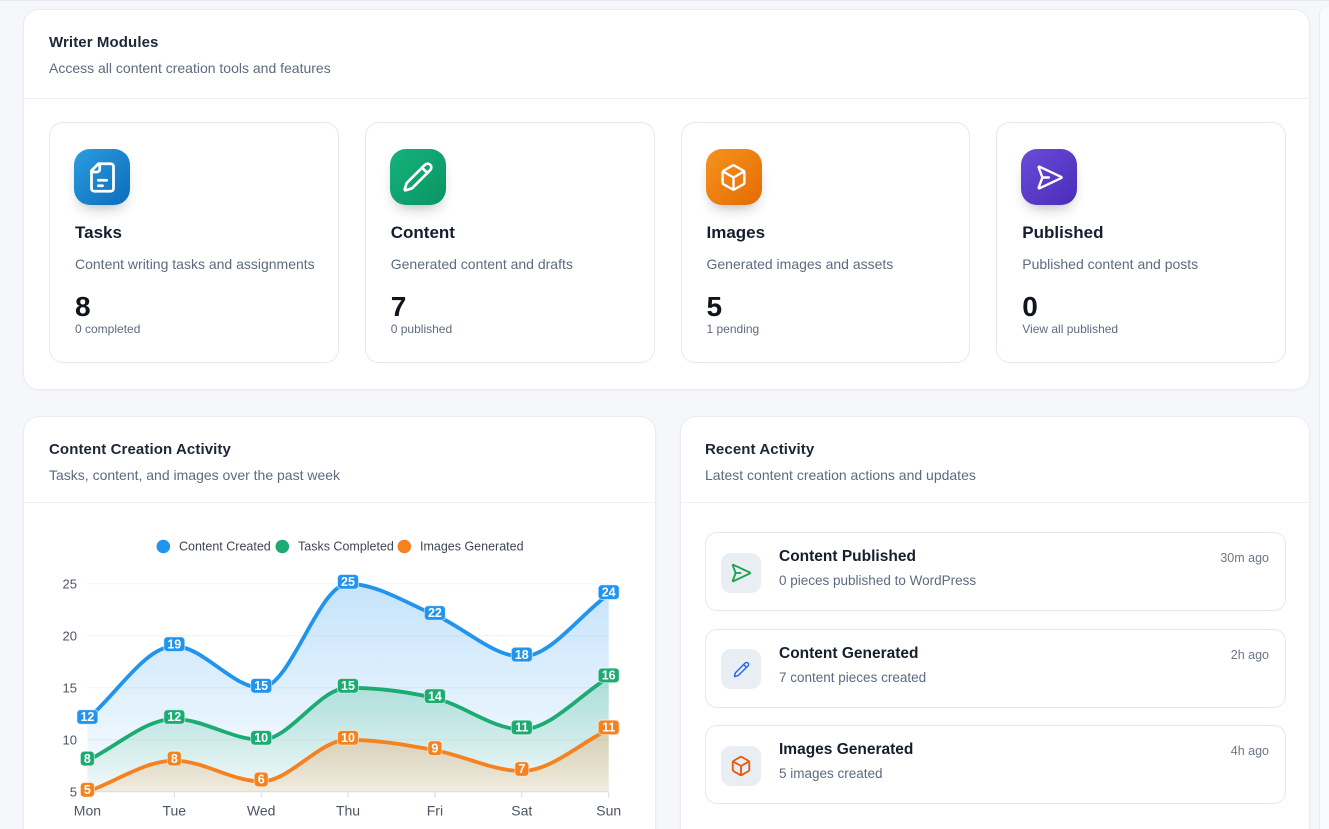  What do you see at coordinates (87, 811) in the screenshot?
I see `svg-text: Mon` at bounding box center [87, 811].